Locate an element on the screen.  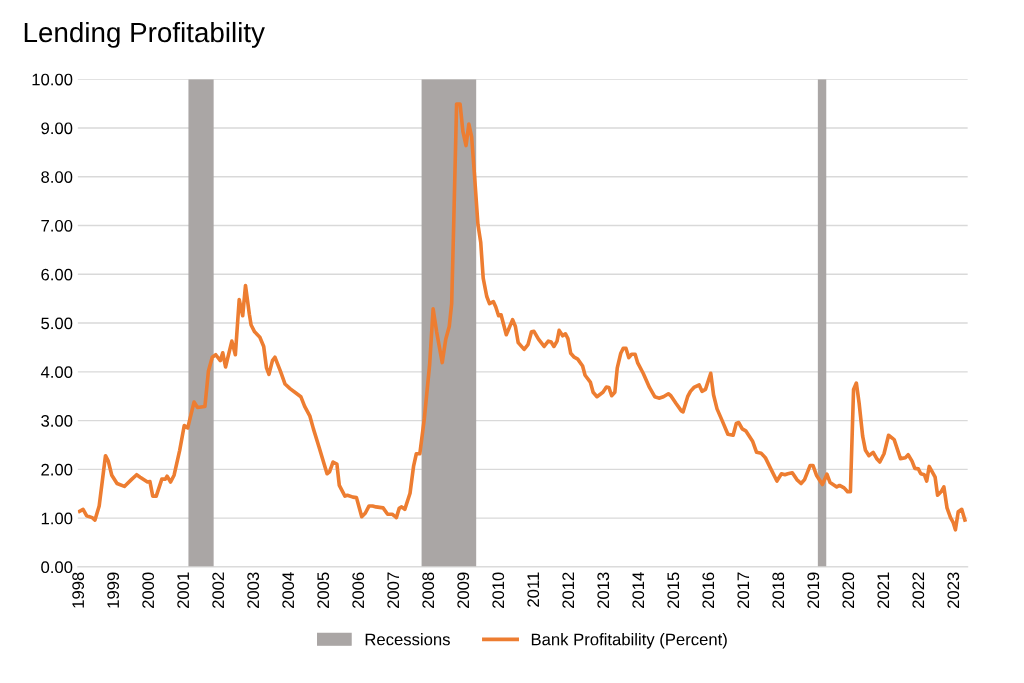
y-tick-label: 5.00 is located at coordinates (57, 323).